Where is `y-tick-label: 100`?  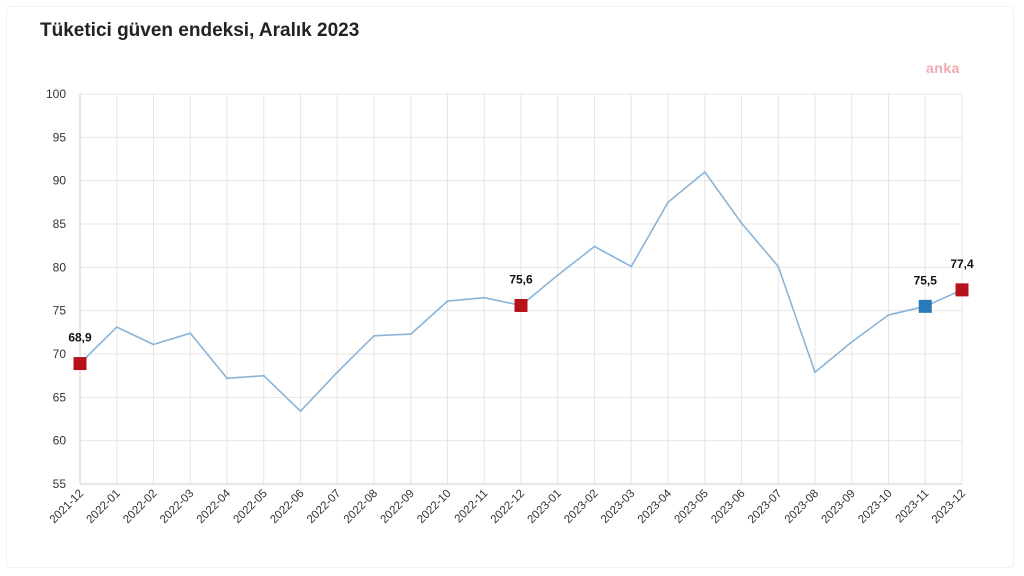
y-tick-label: 100 is located at coordinates (56, 94).